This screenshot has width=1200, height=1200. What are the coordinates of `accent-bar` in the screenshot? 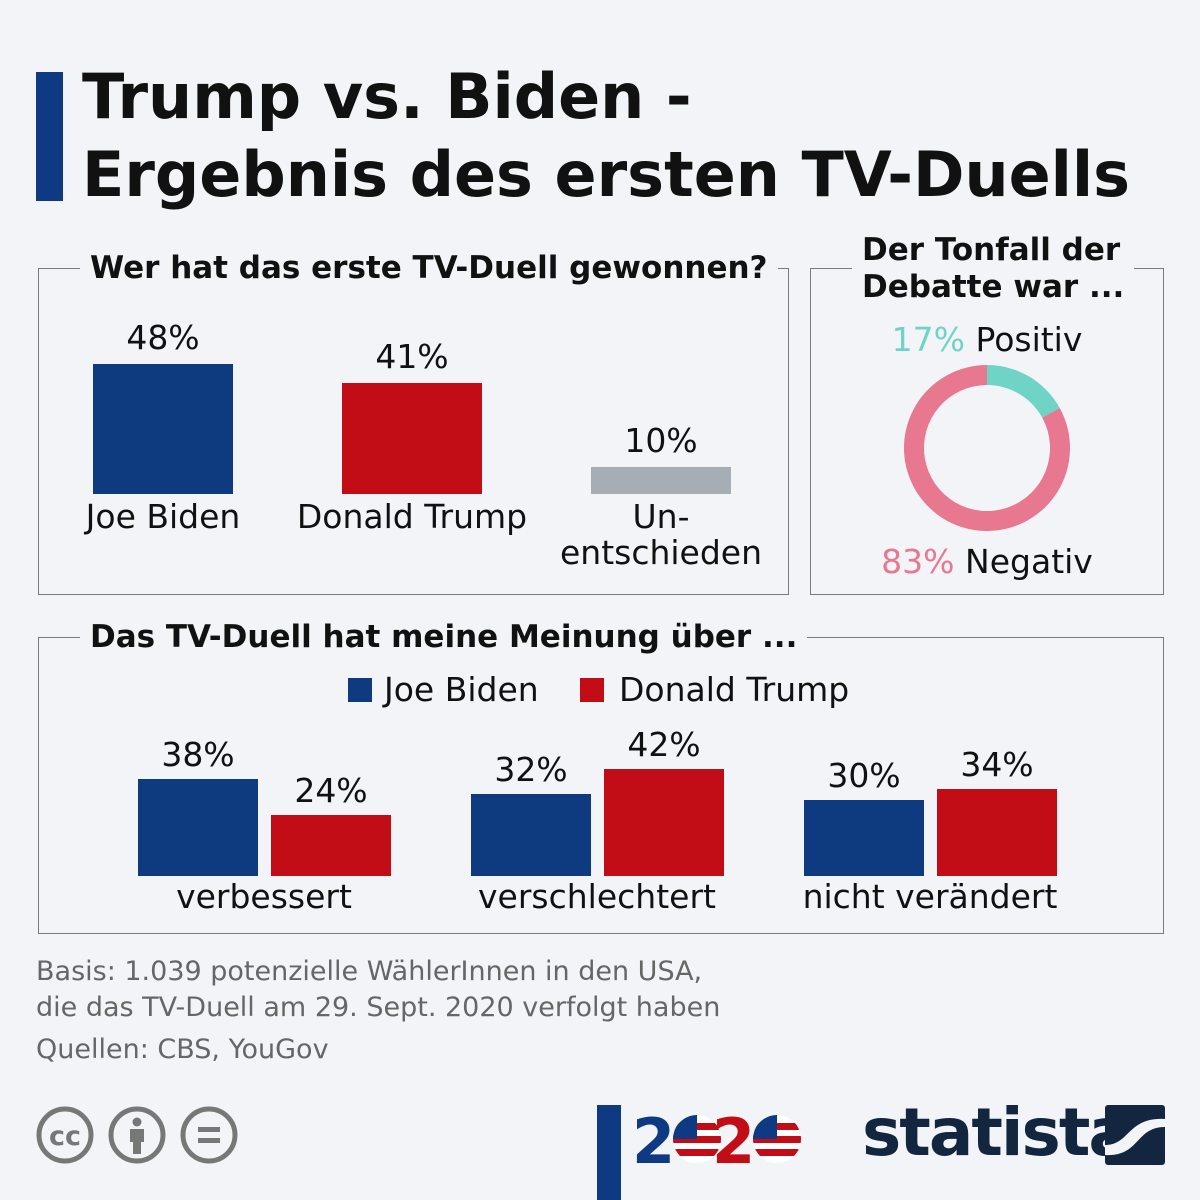 It's located at (49, 136).